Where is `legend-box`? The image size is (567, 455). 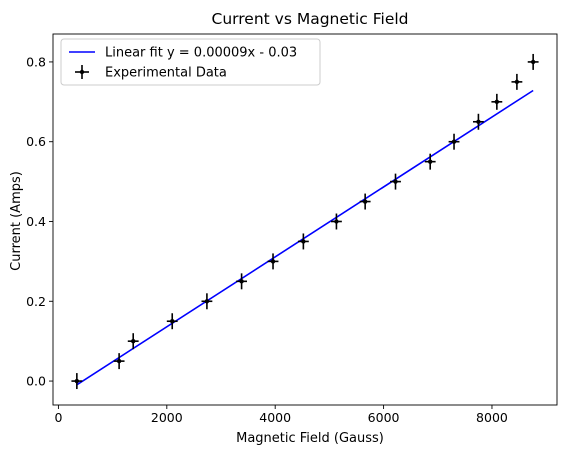
legend-box is located at coordinates (190, 62).